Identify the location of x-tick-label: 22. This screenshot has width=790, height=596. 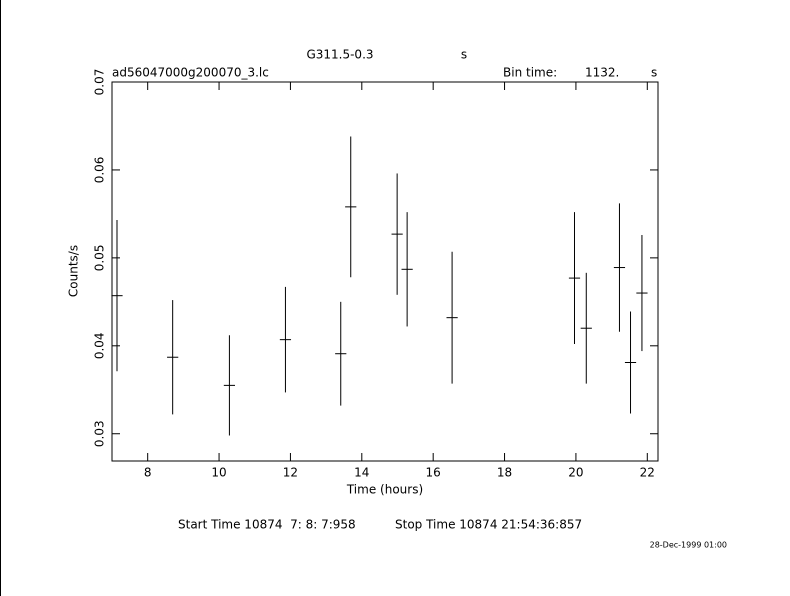
(647, 473).